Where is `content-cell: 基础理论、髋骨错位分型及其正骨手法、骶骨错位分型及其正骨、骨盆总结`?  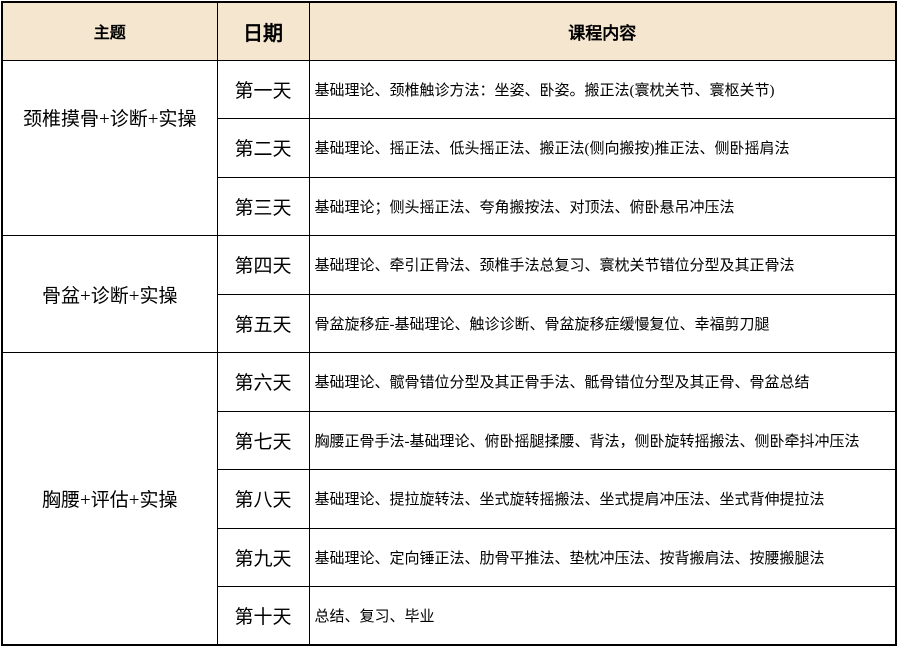
content-cell: 基础理论、髋骨错位分型及其正骨手法、骶骨错位分型及其正骨、骨盆总结 is located at coordinates (602, 382).